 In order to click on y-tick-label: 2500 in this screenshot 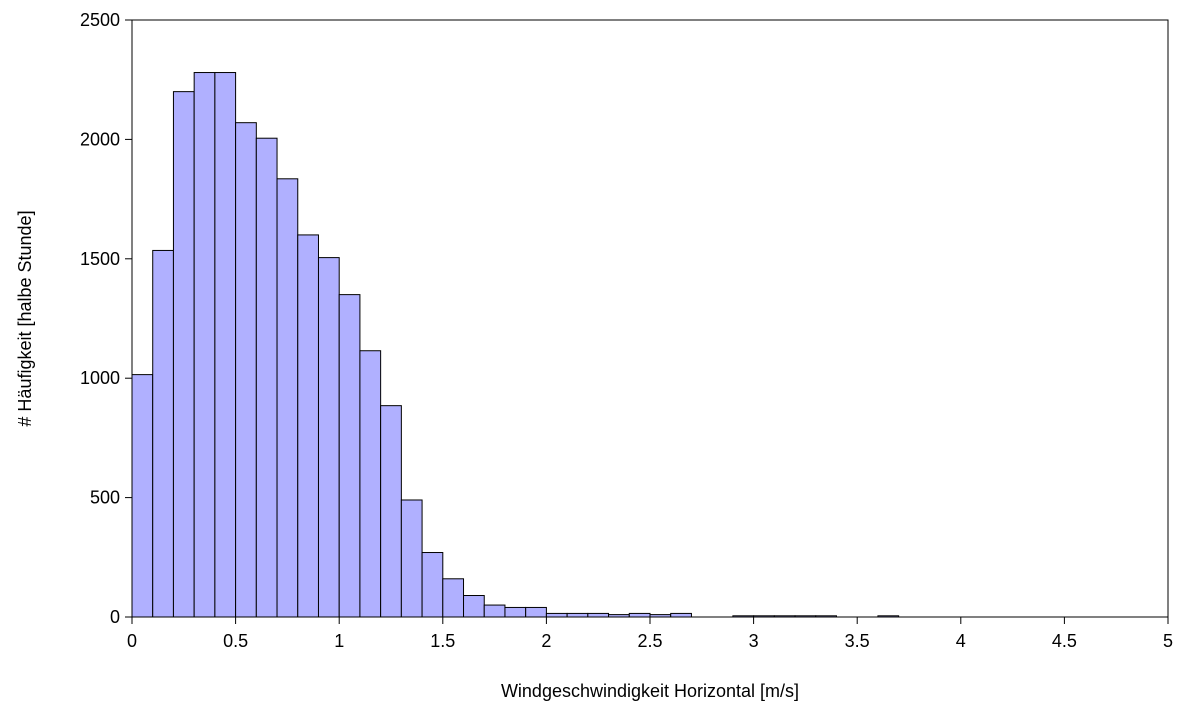, I will do `click(100, 20)`.